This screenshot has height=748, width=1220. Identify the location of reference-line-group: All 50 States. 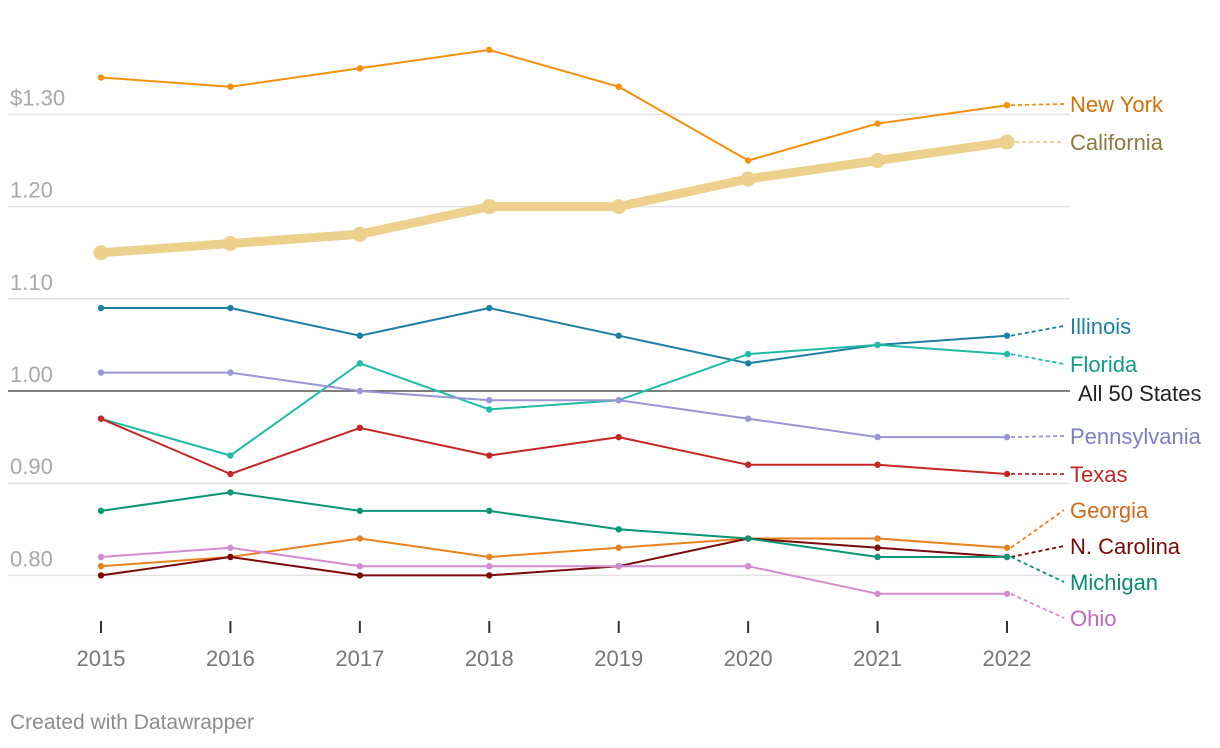
(605, 393).